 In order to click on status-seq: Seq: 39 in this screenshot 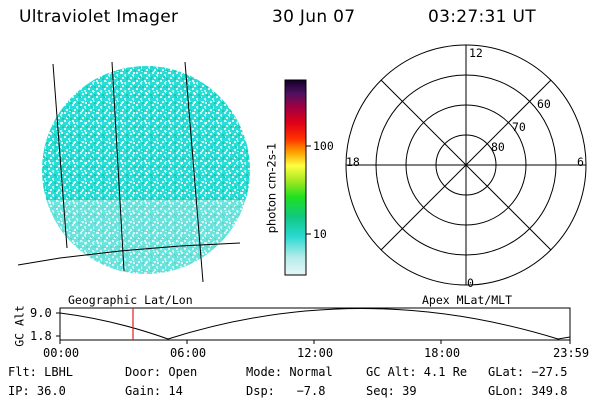, I will do `click(391, 391)`.